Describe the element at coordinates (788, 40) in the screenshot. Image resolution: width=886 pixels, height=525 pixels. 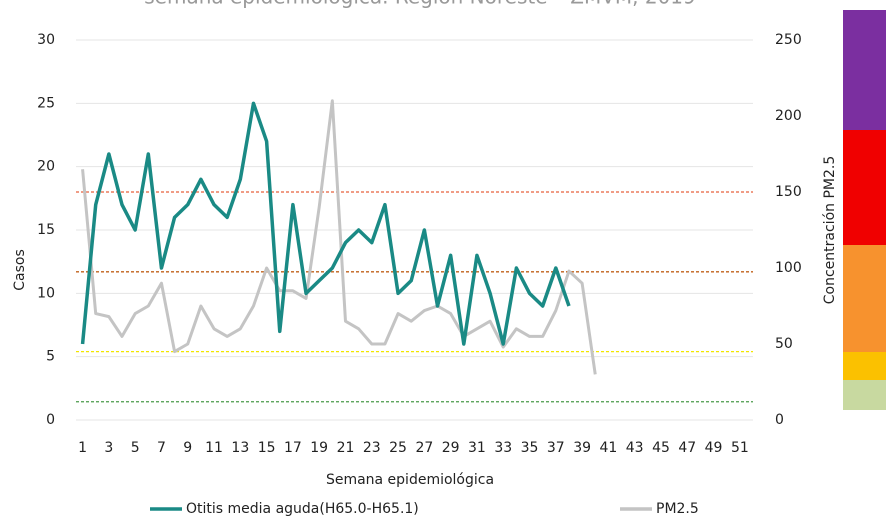
I see `y2-tick-label: 250` at that location.